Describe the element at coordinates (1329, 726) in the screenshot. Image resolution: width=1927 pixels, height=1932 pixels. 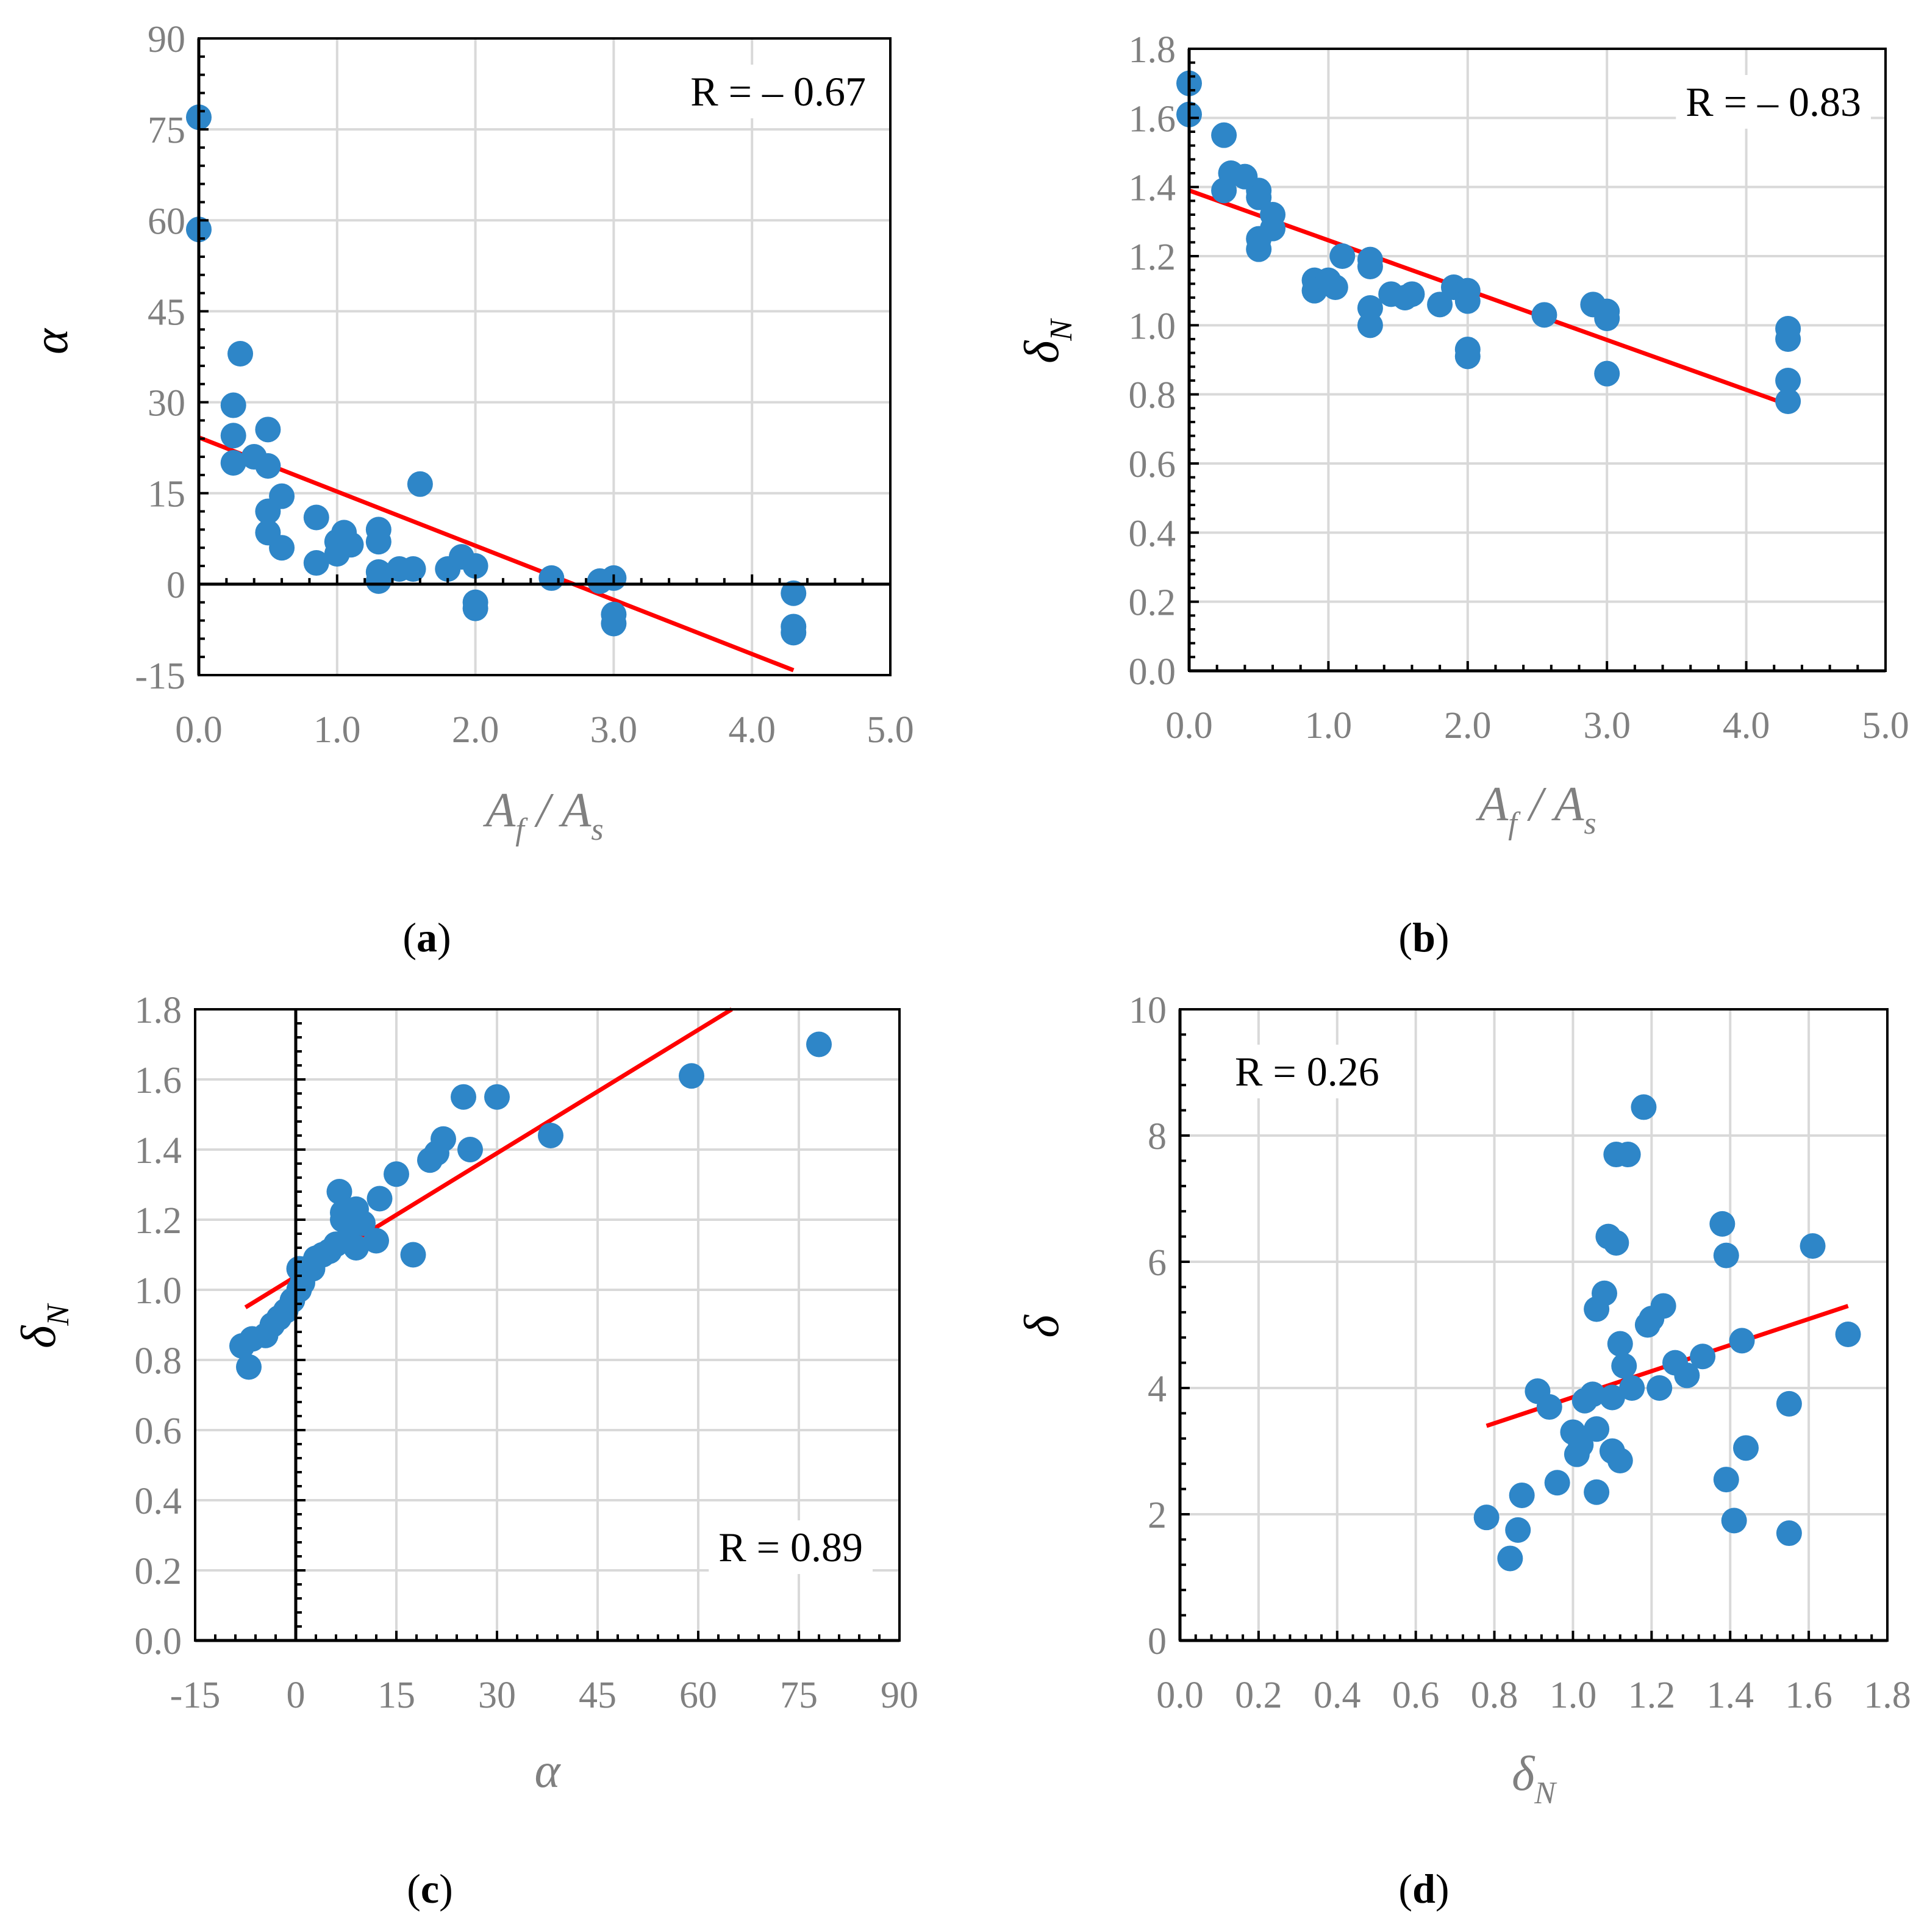
I see `panel-b-x-tick-label: 1.0` at that location.